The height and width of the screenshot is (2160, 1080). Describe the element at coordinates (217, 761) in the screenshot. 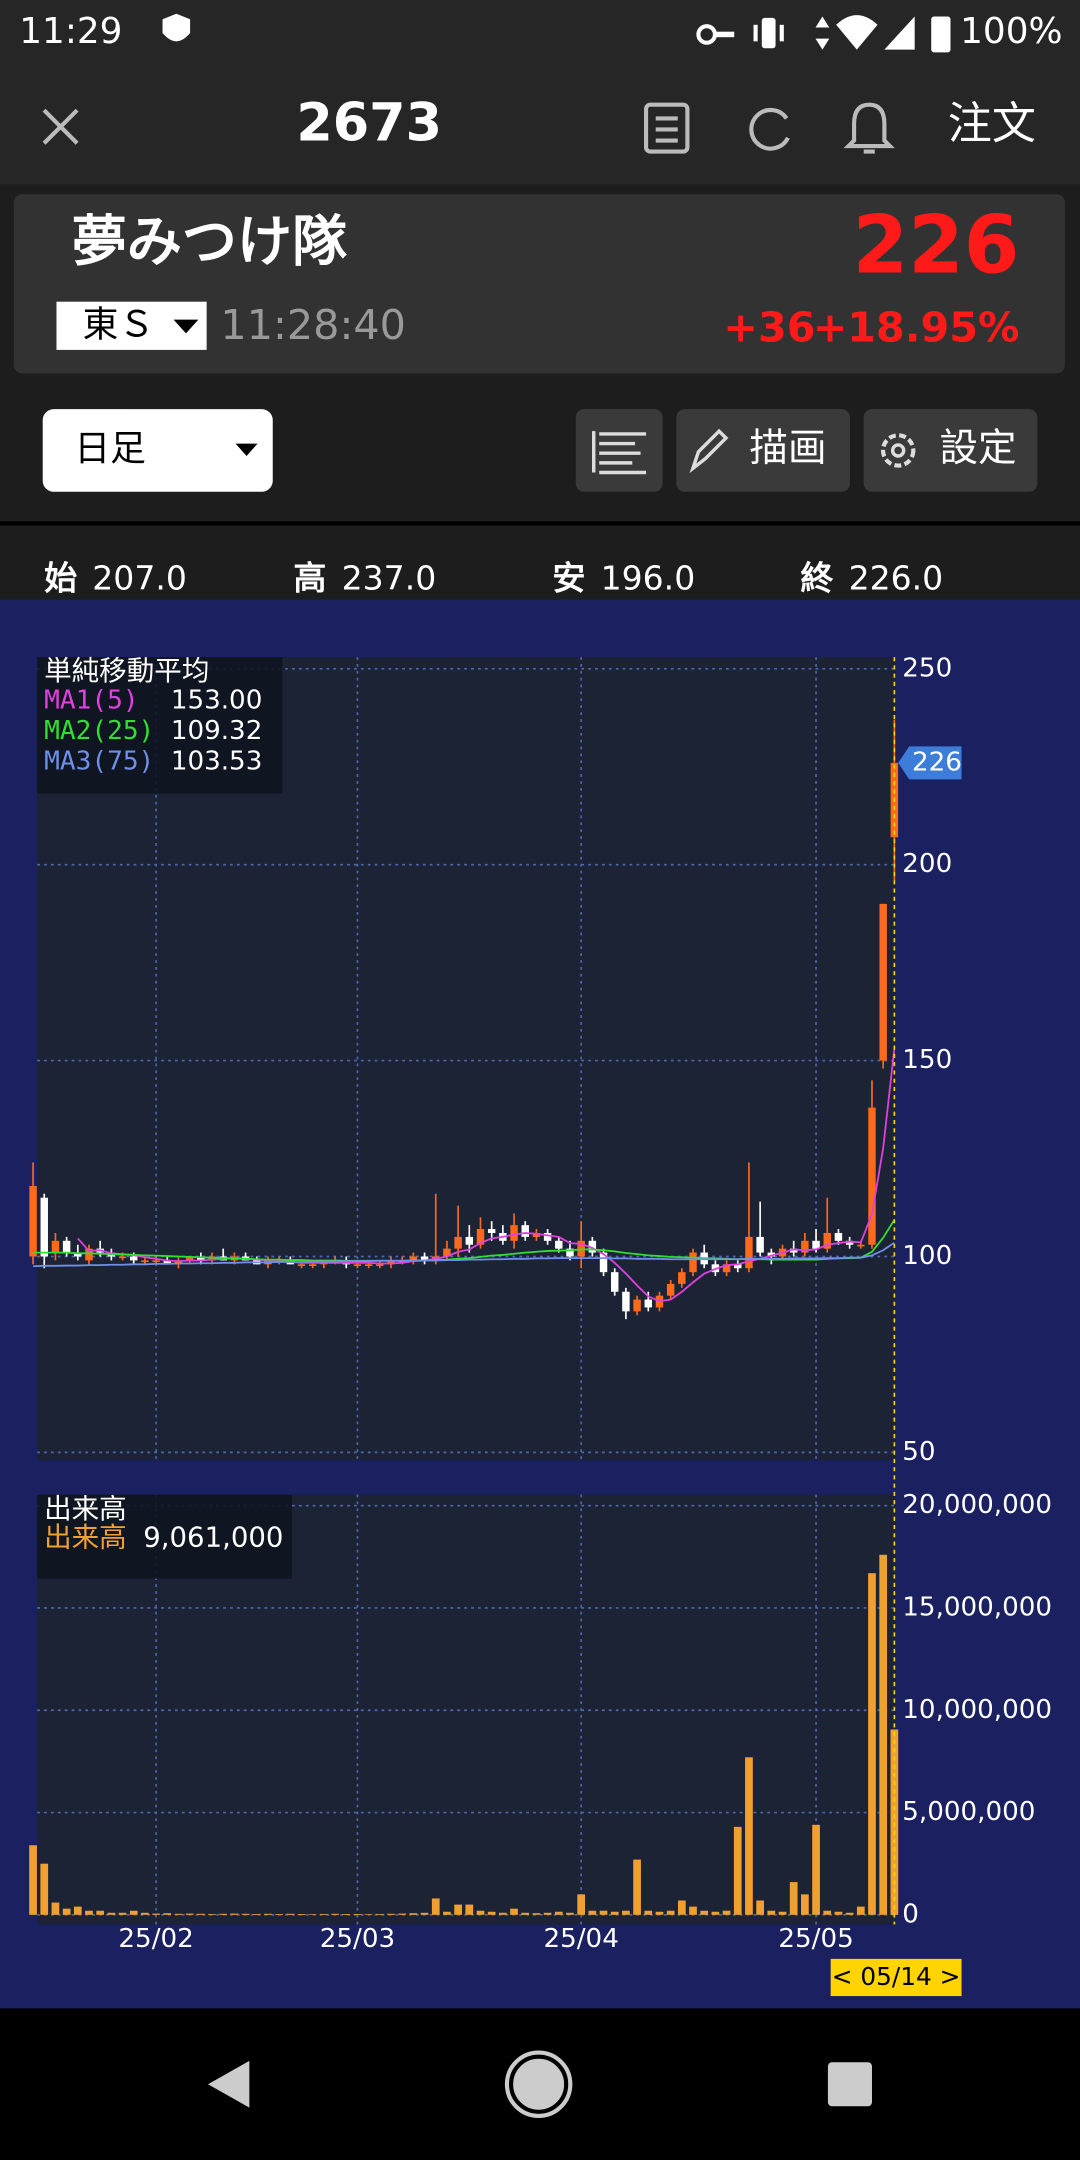

I see `ma-legend-value: 103.53` at that location.